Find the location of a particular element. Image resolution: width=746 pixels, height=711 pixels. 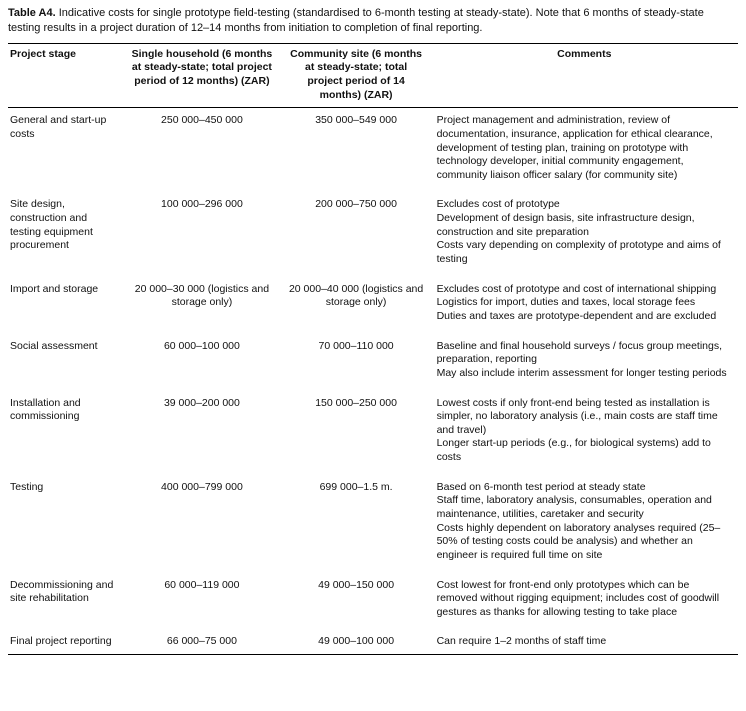

cell-single-household: 100 000–296 000 is located at coordinates (202, 204).